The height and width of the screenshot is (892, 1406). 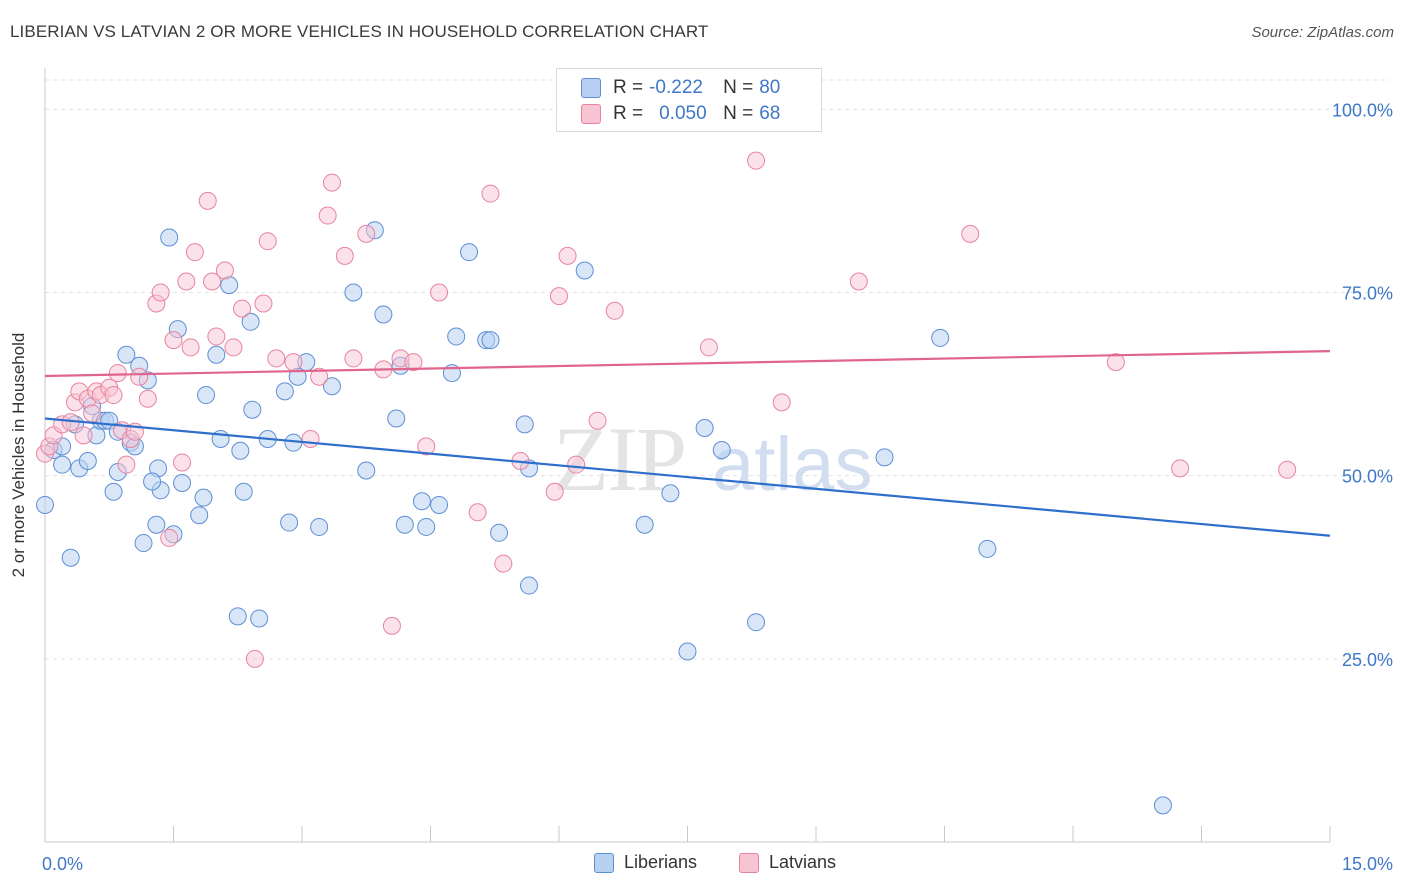 What do you see at coordinates (1367, 660) in the screenshot?
I see `y-tick-label: 25.0%` at bounding box center [1367, 660].